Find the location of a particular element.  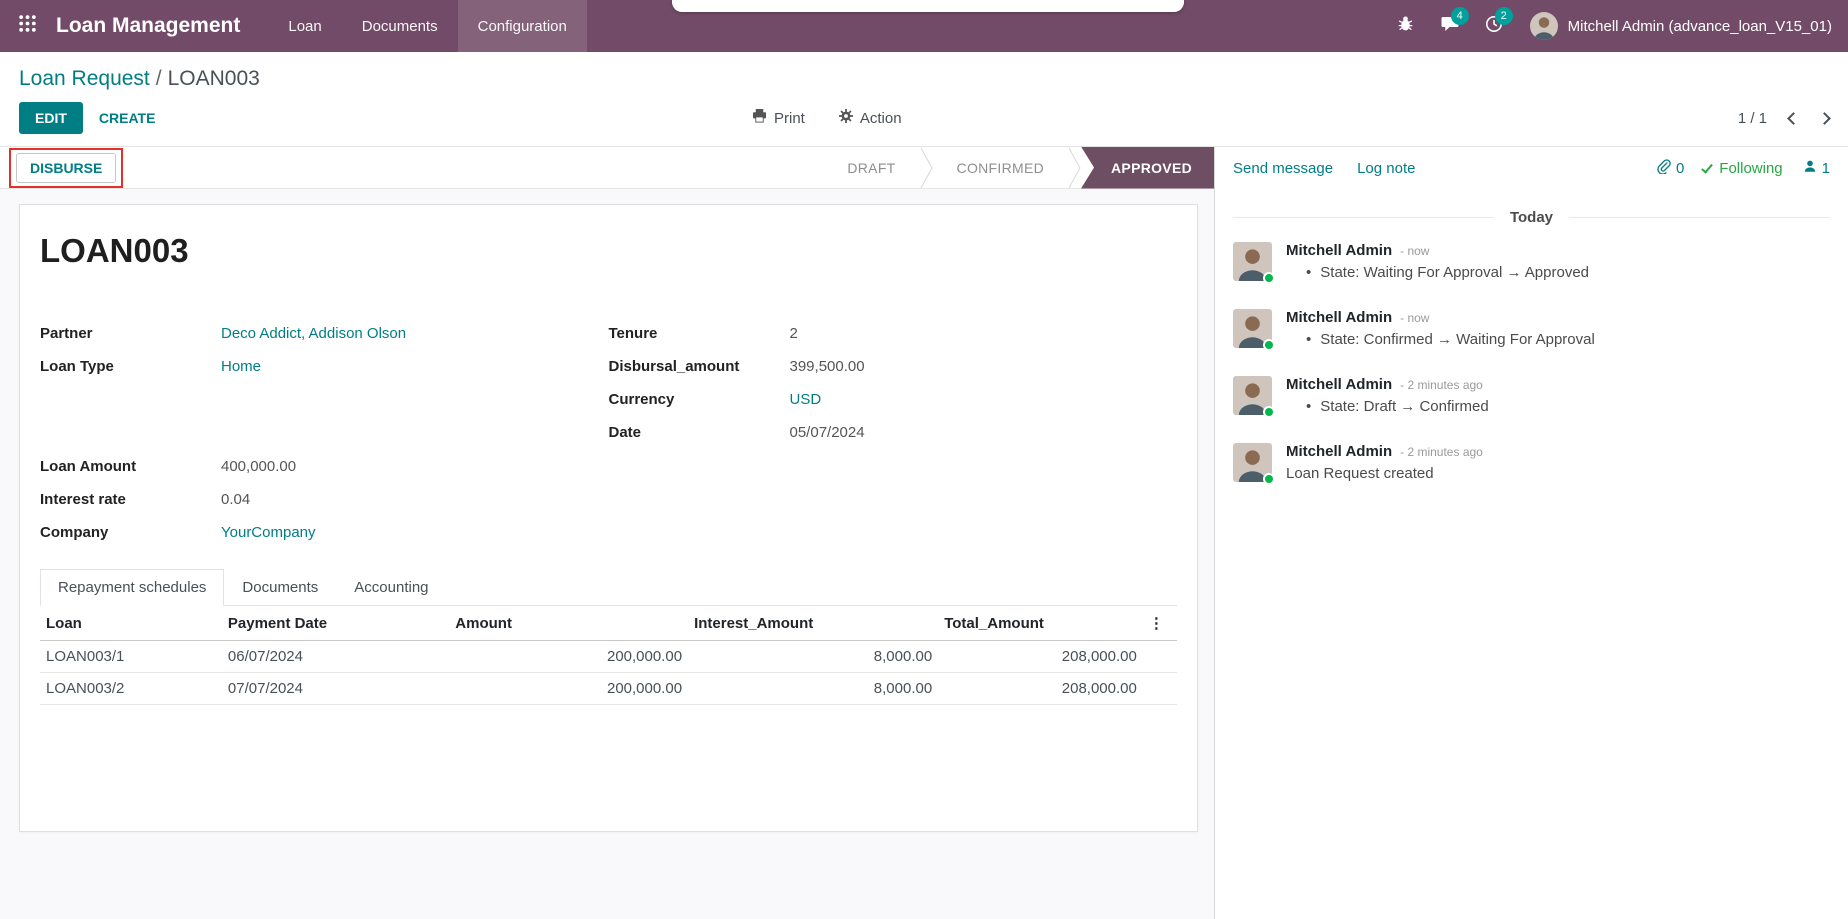

user-menu: Mitchell Admin (advance_loan_V15_01) is located at coordinates (1680, 26).